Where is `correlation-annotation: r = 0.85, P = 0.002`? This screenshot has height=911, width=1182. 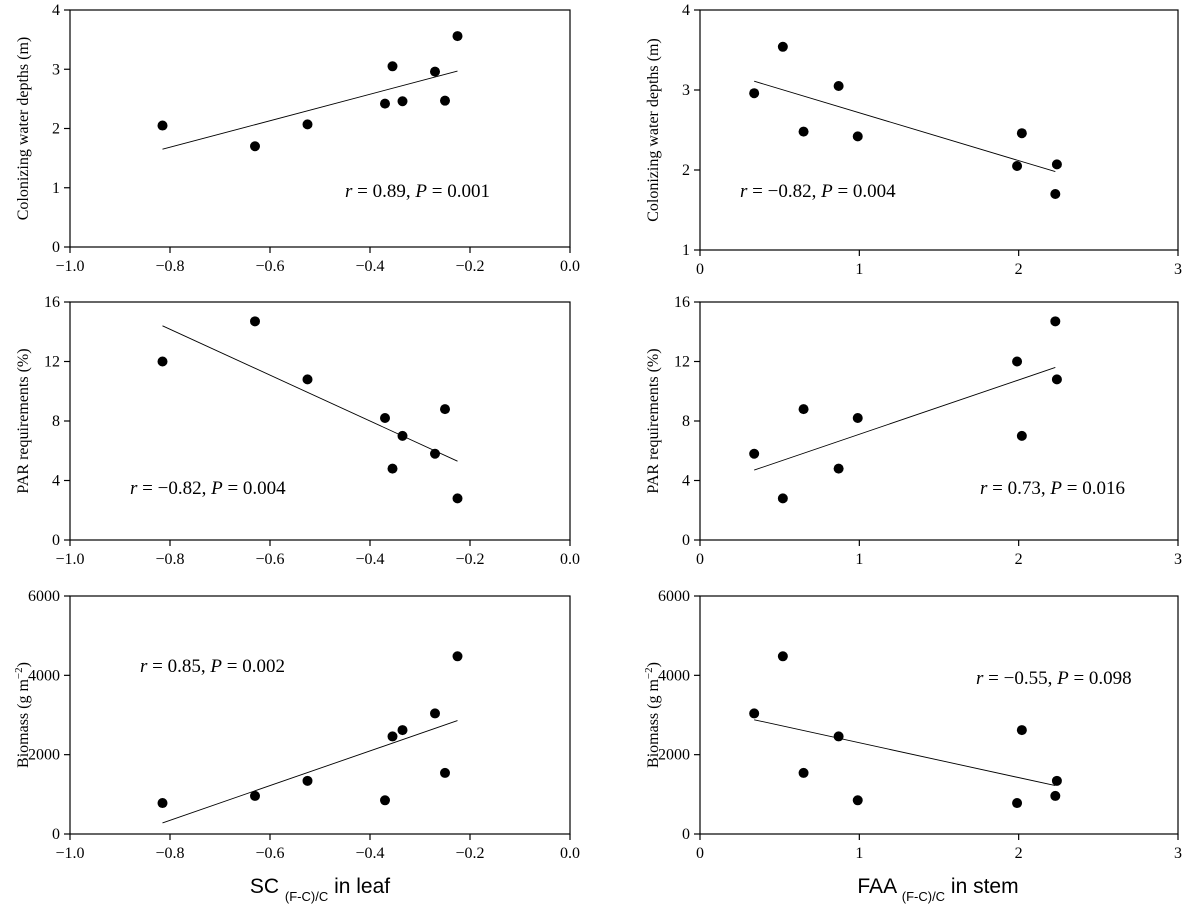
correlation-annotation: r = 0.85, P = 0.002 is located at coordinates (212, 666).